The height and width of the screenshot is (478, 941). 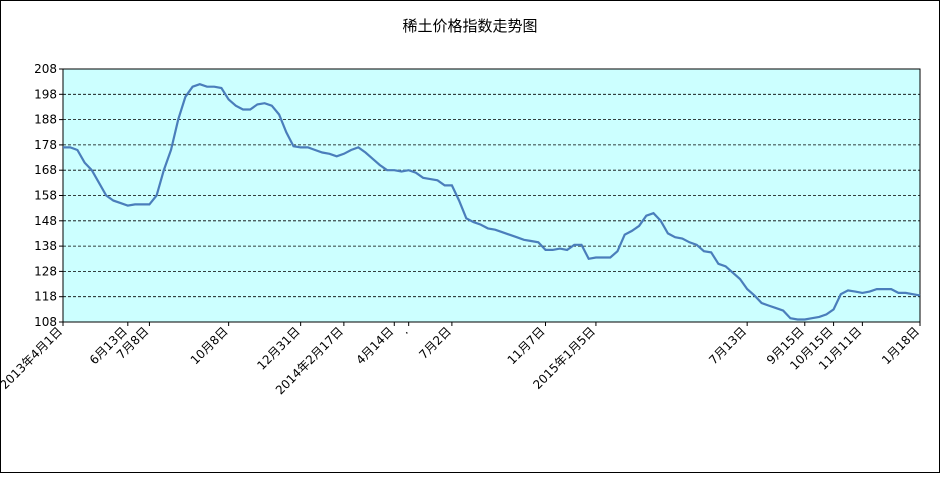 I want to click on y-tick-label: 208, so click(x=45, y=69).